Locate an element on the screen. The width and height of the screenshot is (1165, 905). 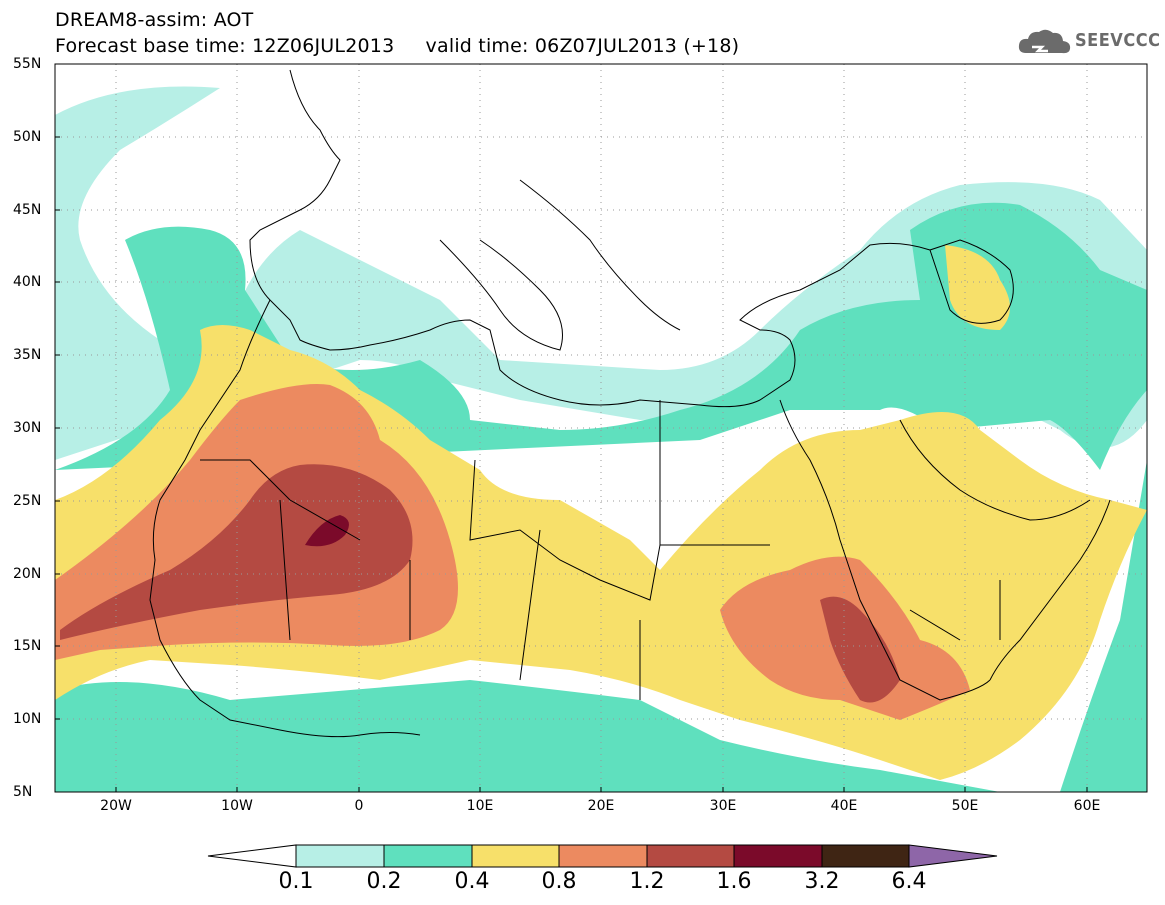
lat-label: 20N is located at coordinates (27, 574).